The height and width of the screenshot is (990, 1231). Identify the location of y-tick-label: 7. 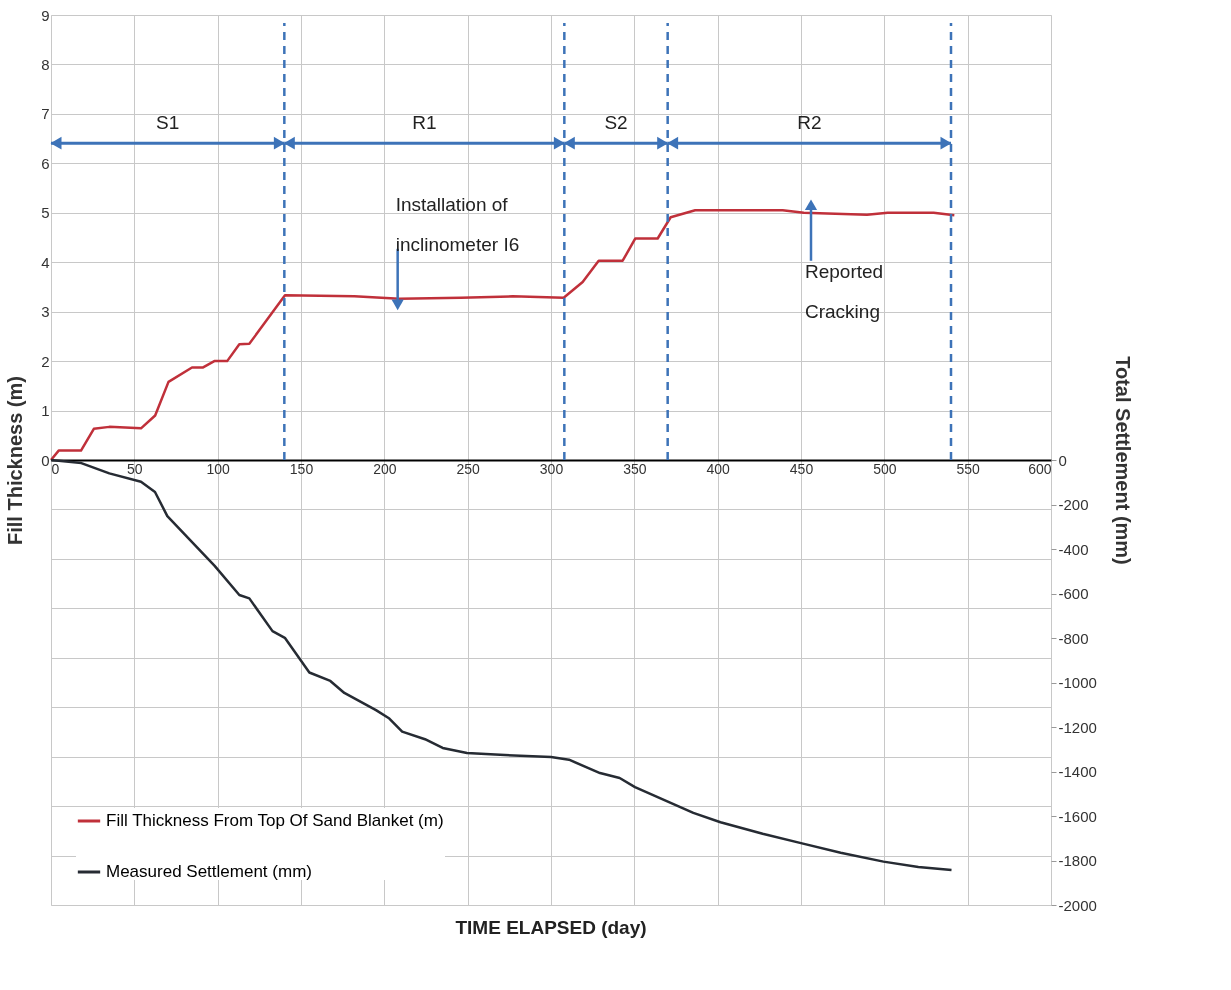
(45, 114).